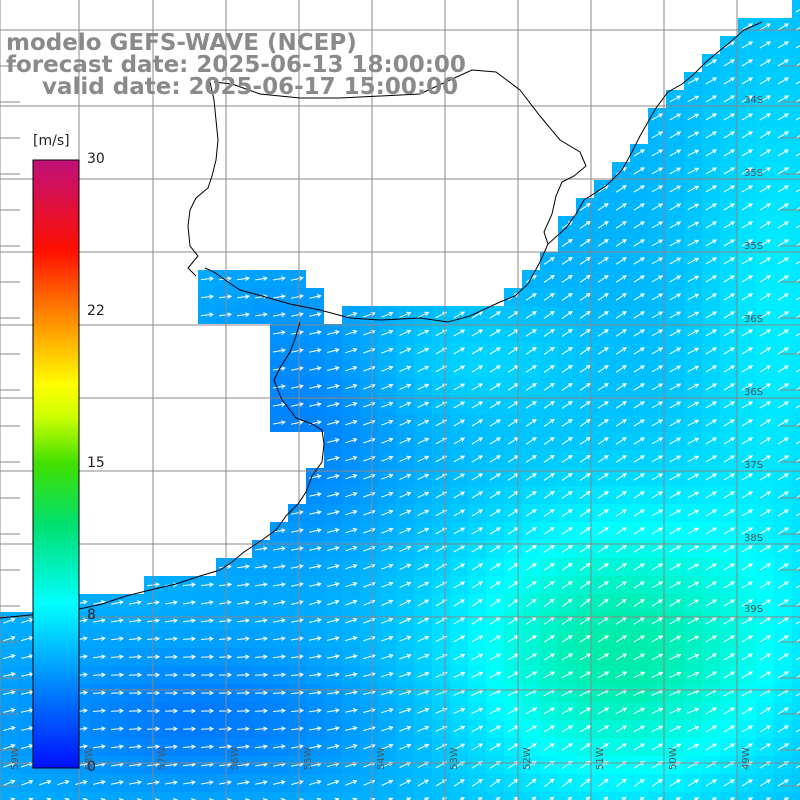  What do you see at coordinates (96, 311) in the screenshot?
I see `colorbar-tick-22: 22` at bounding box center [96, 311].